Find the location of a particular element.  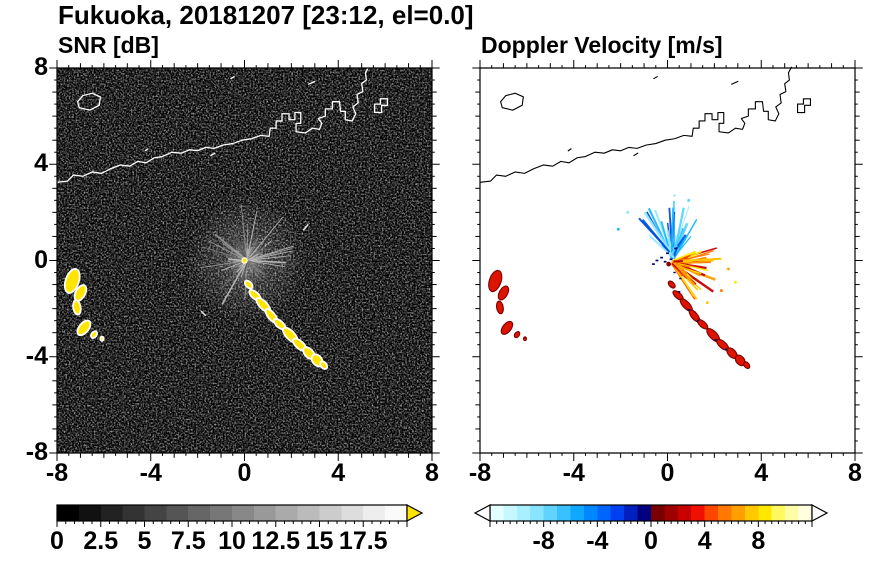

colorbar-label: 17.5 is located at coordinates (363, 541).